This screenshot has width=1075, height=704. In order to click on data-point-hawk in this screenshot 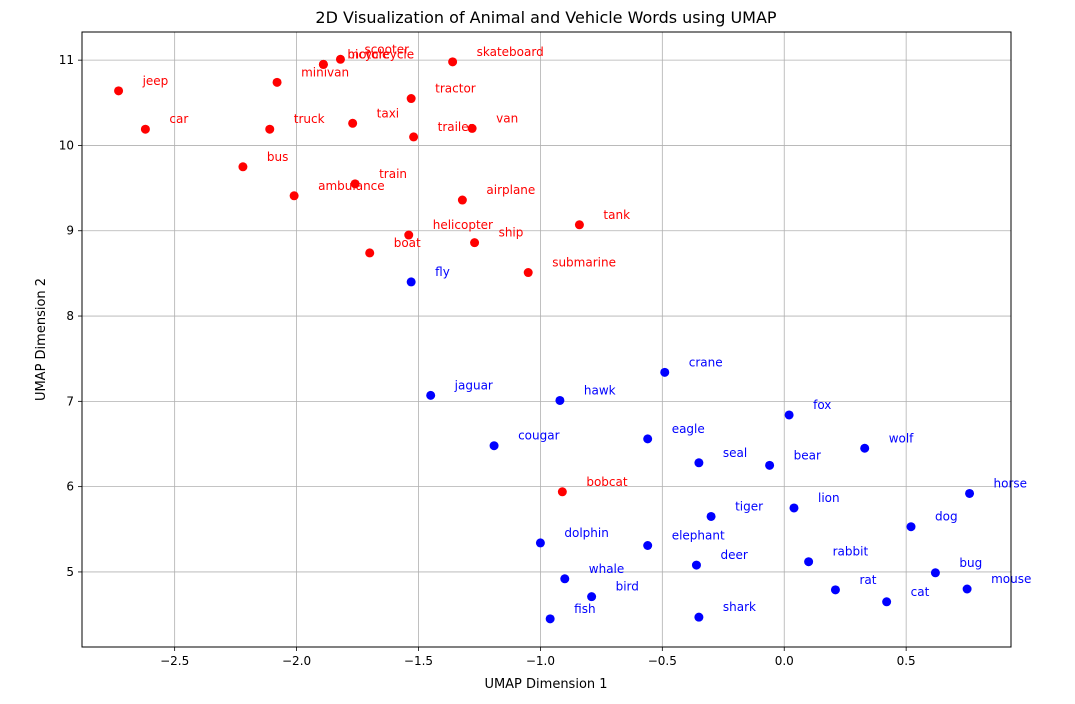, I will do `click(560, 400)`.